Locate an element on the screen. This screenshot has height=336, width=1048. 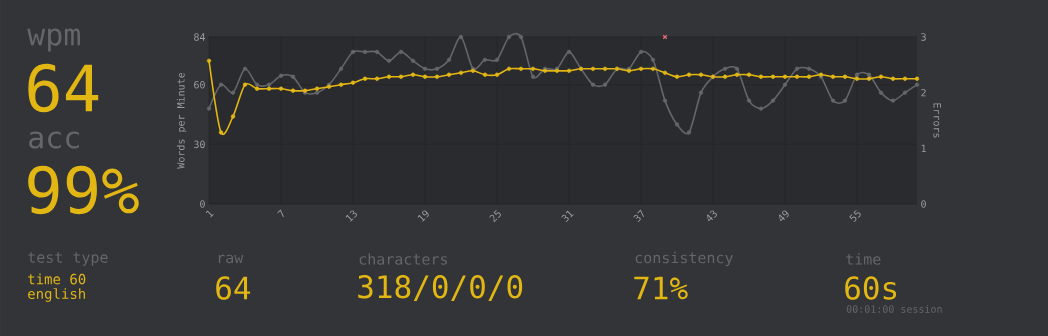
y2-axis-title: Errors is located at coordinates (937, 120).